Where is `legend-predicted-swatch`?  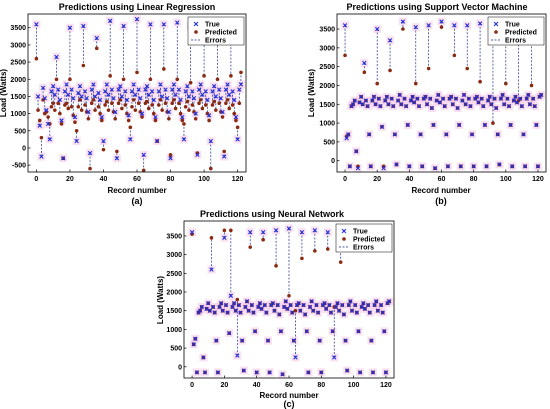
legend-predicted-swatch is located at coordinates (196, 32).